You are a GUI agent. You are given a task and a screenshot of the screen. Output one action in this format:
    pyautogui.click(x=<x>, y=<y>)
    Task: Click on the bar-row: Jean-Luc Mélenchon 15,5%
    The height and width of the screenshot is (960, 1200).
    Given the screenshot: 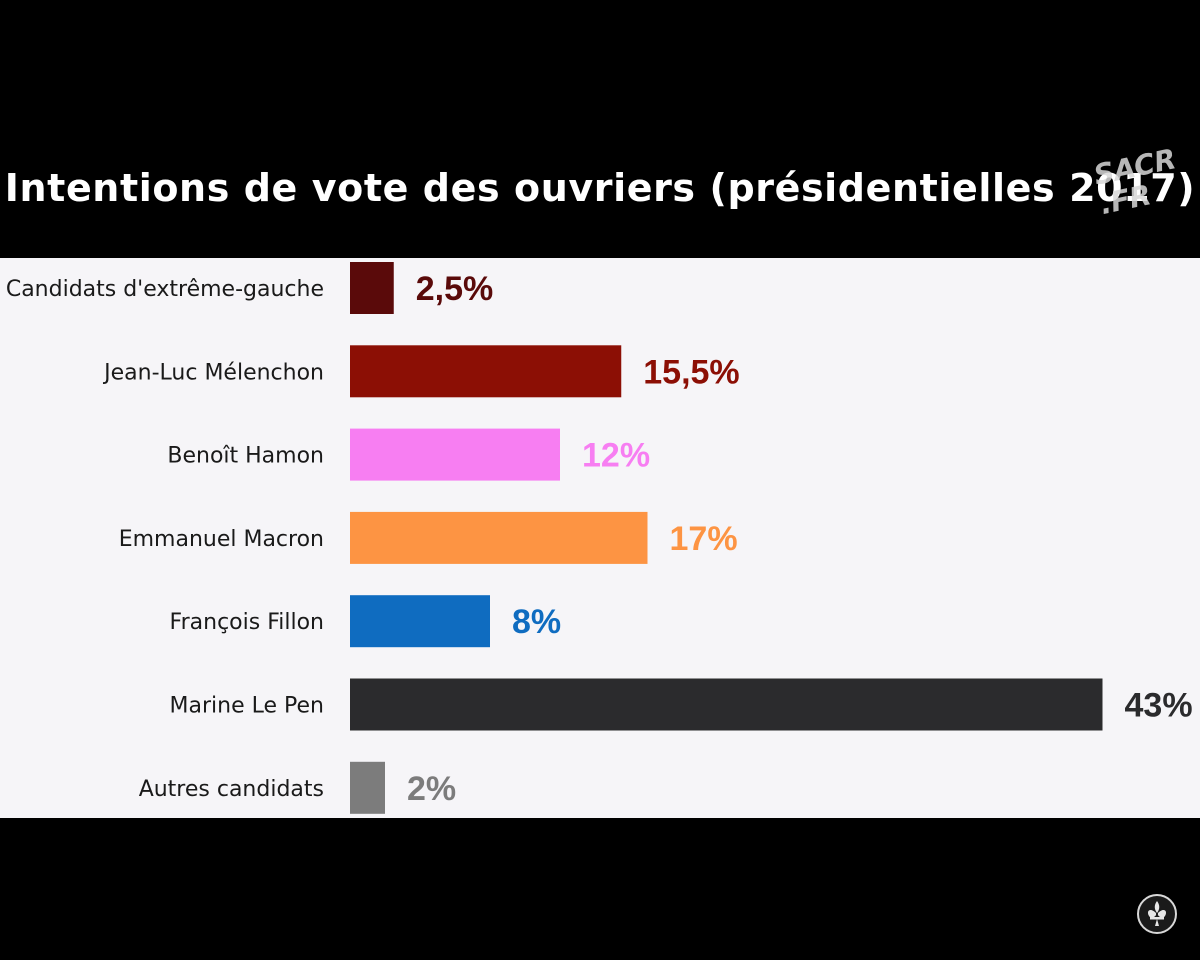 What is the action you would take?
    pyautogui.click(x=421, y=371)
    